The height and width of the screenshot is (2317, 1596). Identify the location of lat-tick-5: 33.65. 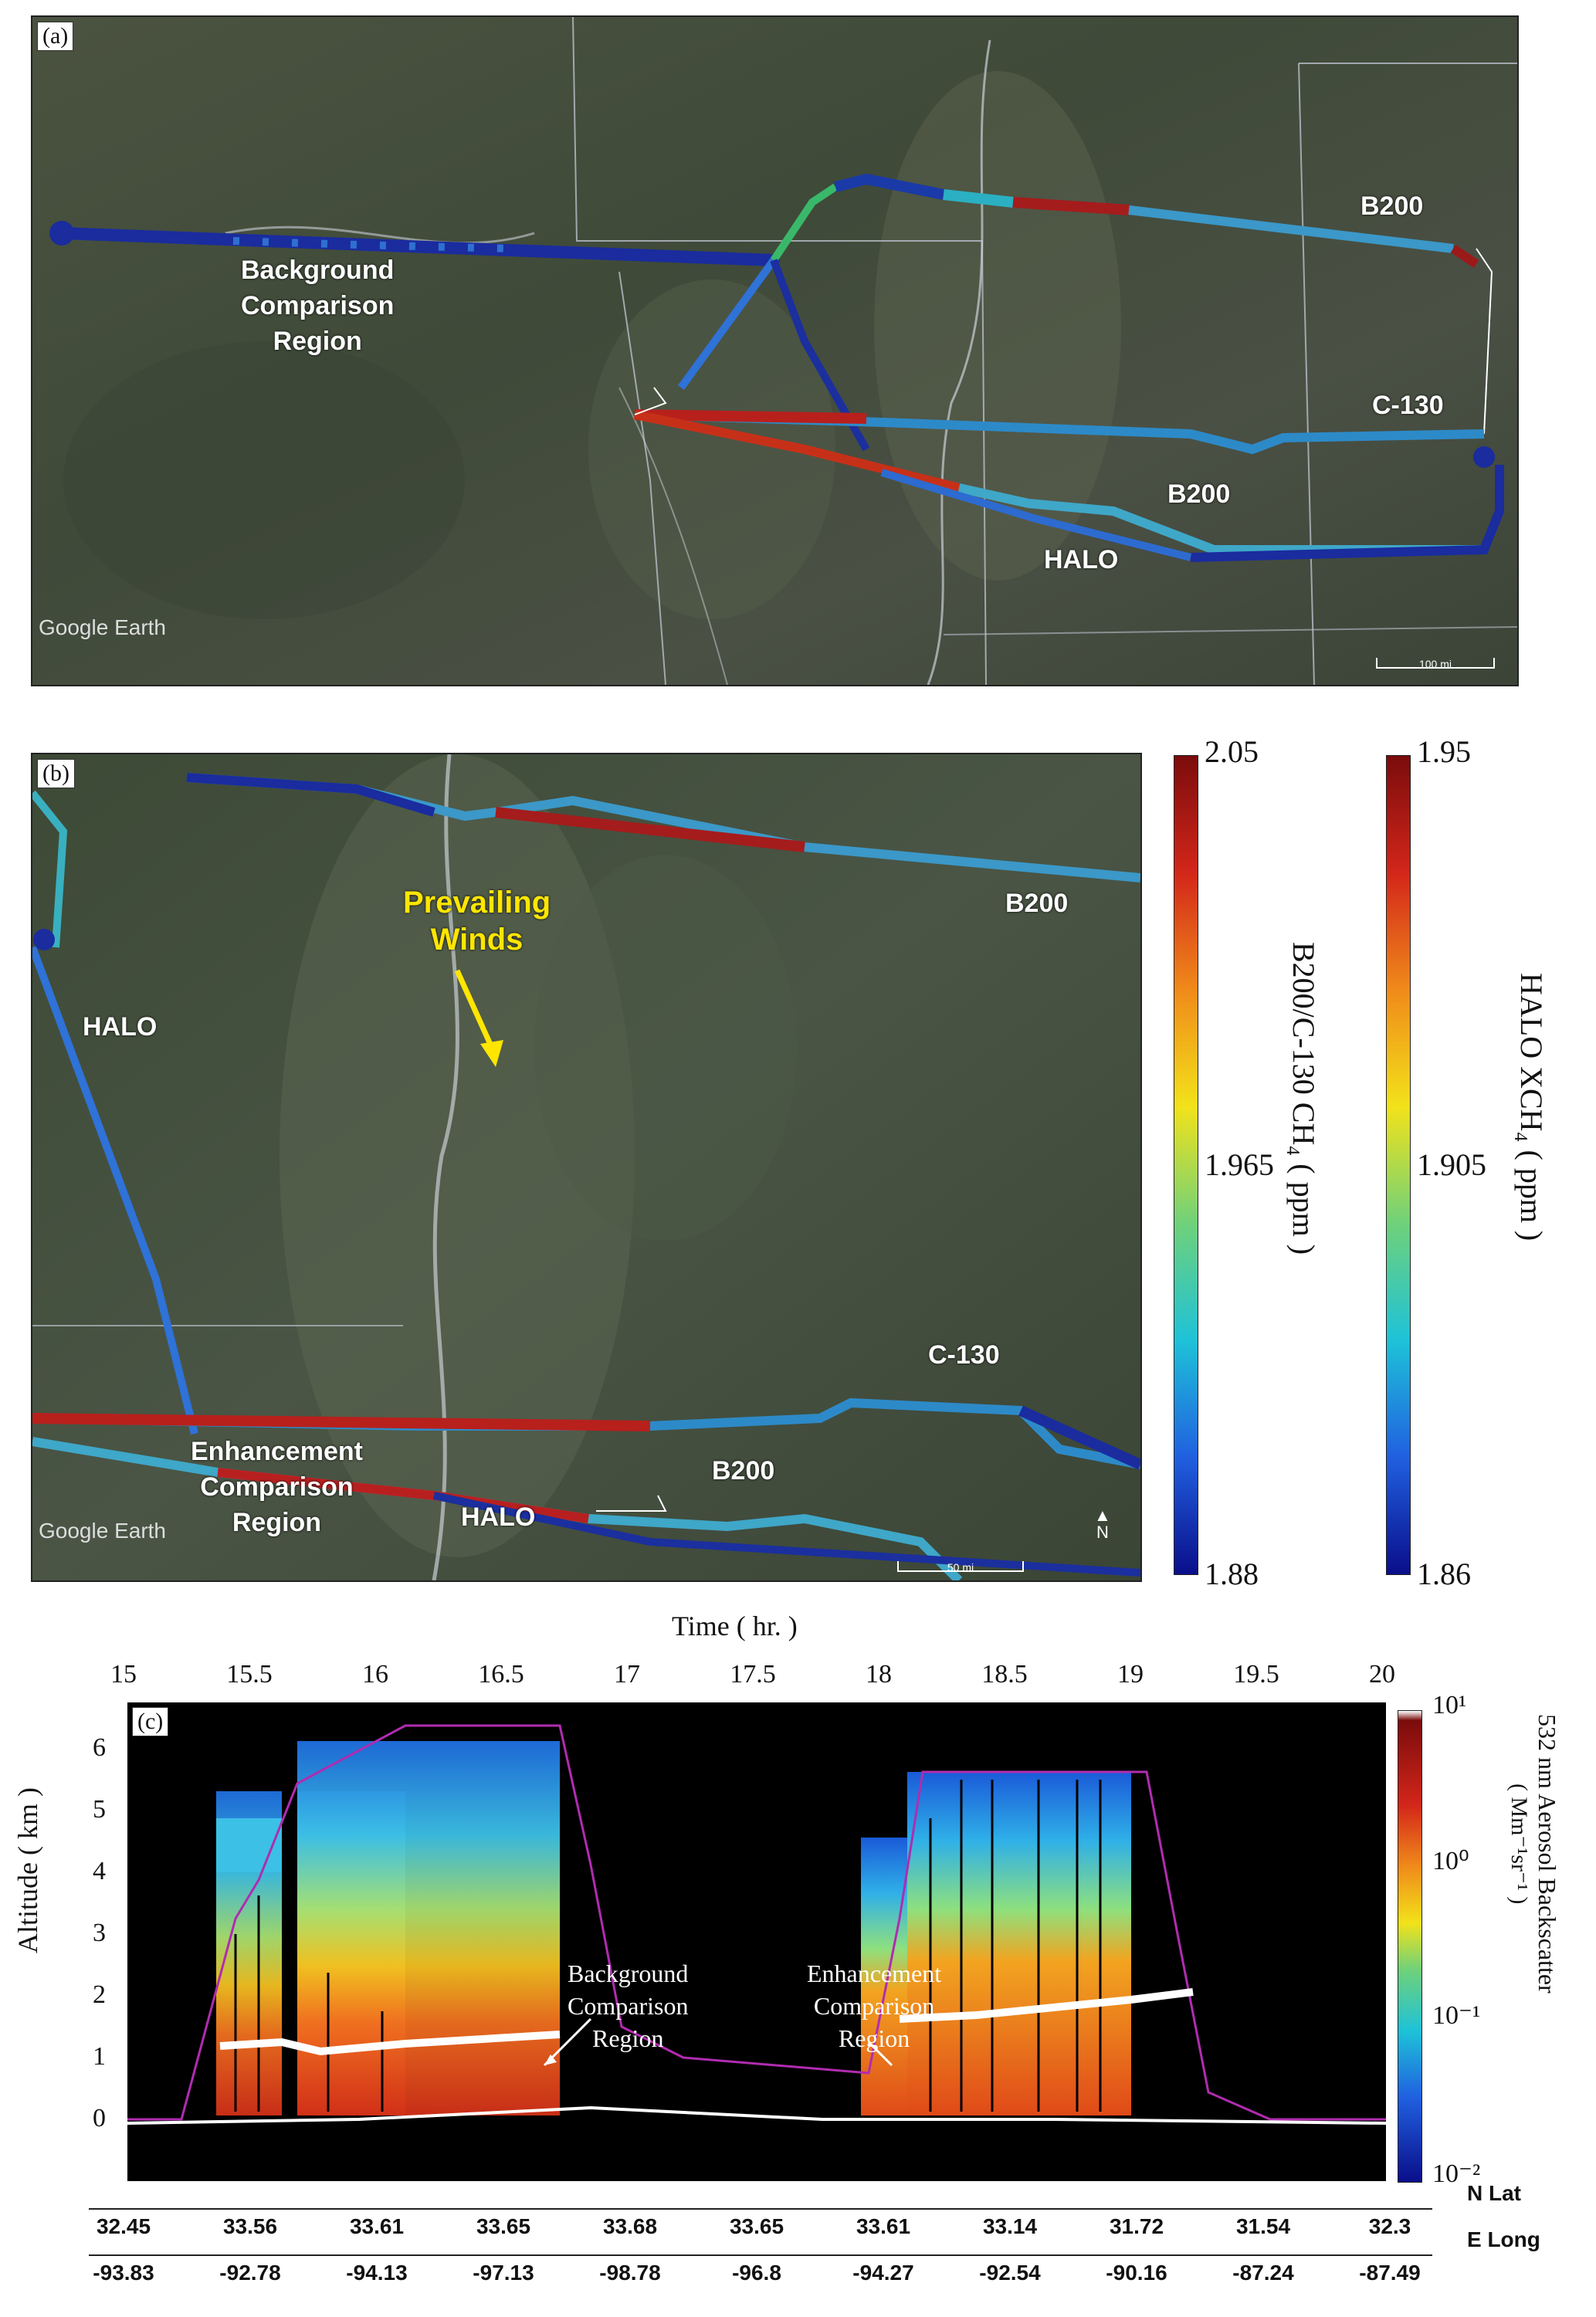
(756, 2226).